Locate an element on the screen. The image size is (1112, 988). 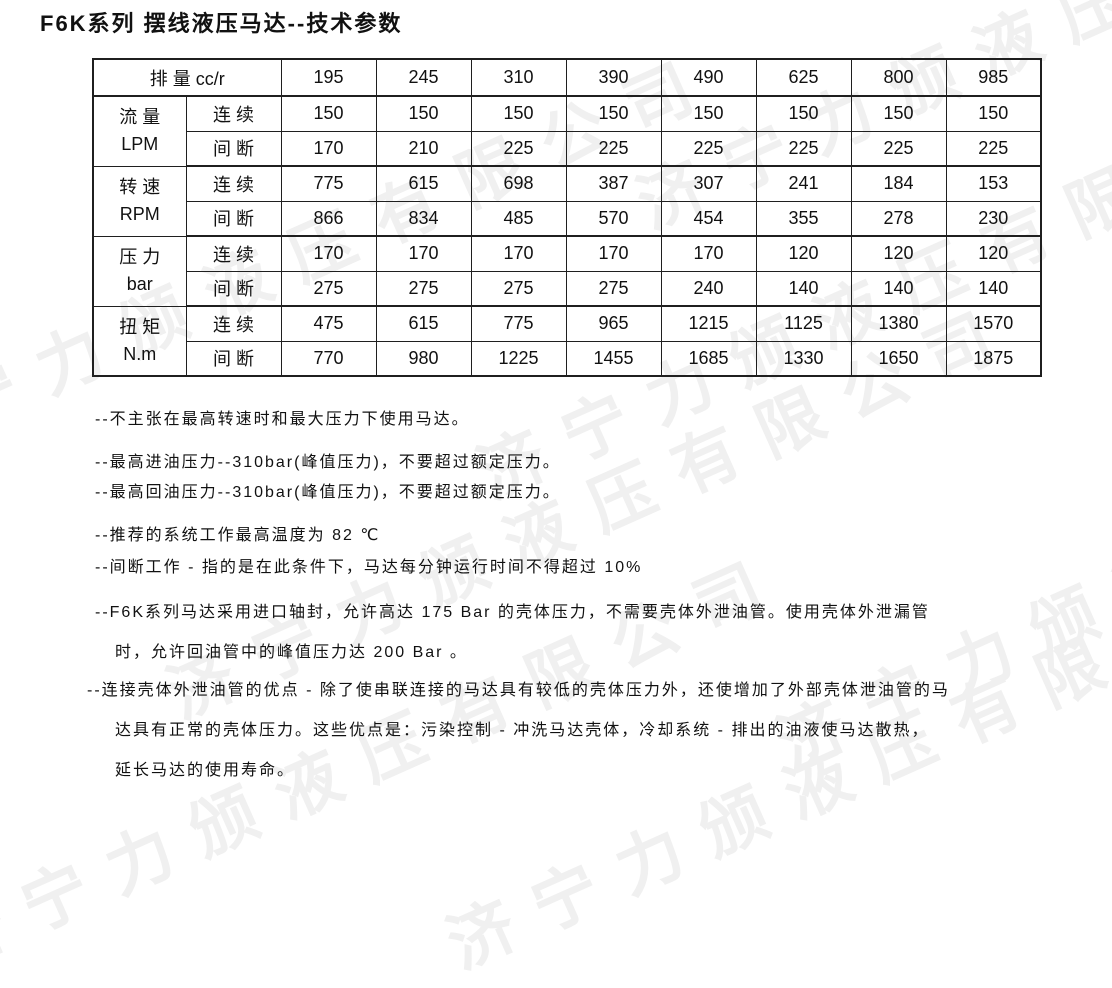
note-line: 时，允许回油管中的峰值压力达 200 Bar 。 is located at coordinates (291, 652).